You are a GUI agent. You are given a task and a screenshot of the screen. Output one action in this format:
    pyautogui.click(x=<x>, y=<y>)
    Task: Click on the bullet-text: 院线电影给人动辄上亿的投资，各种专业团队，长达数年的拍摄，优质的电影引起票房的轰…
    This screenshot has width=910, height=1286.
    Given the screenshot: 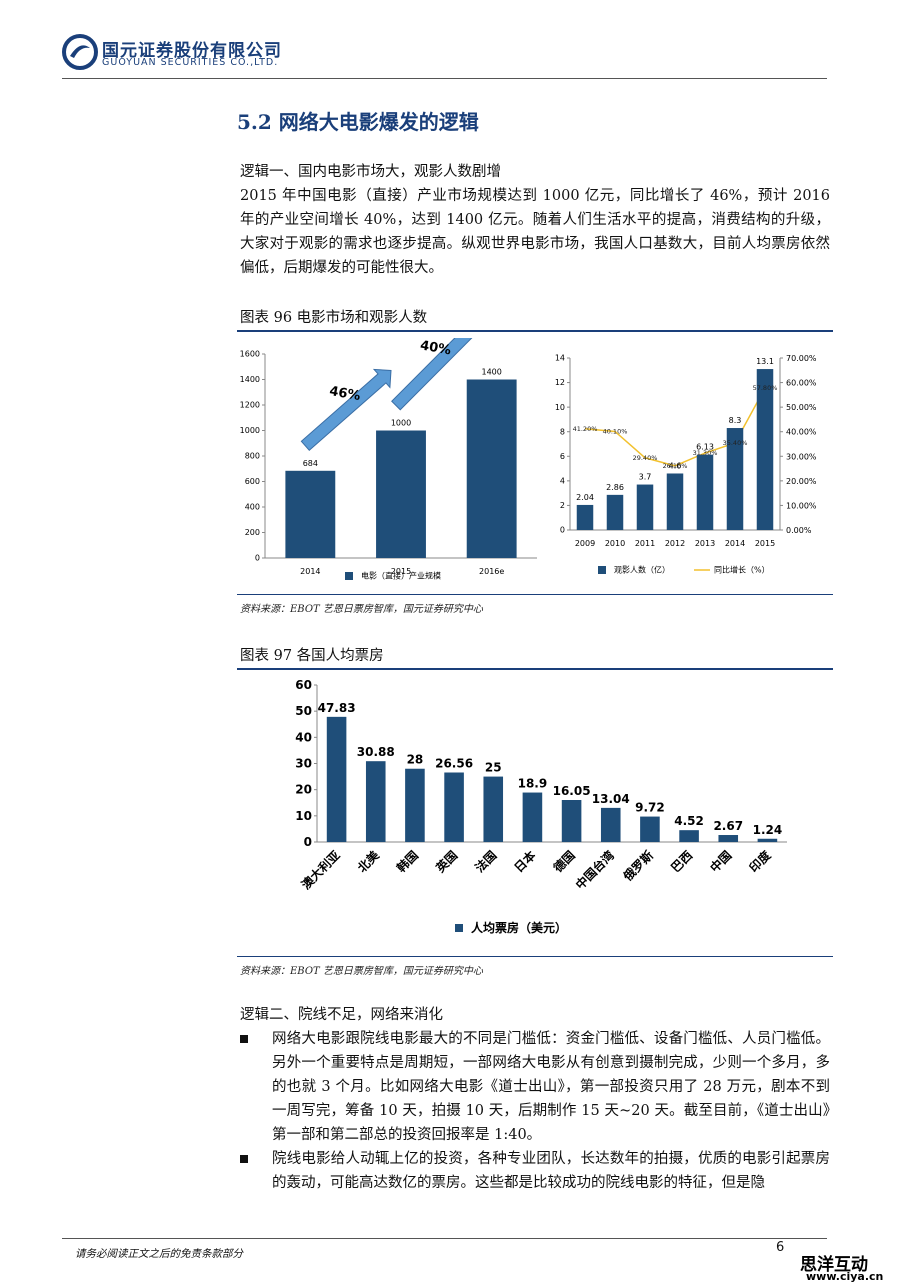 What is the action you would take?
    pyautogui.click(x=551, y=1171)
    